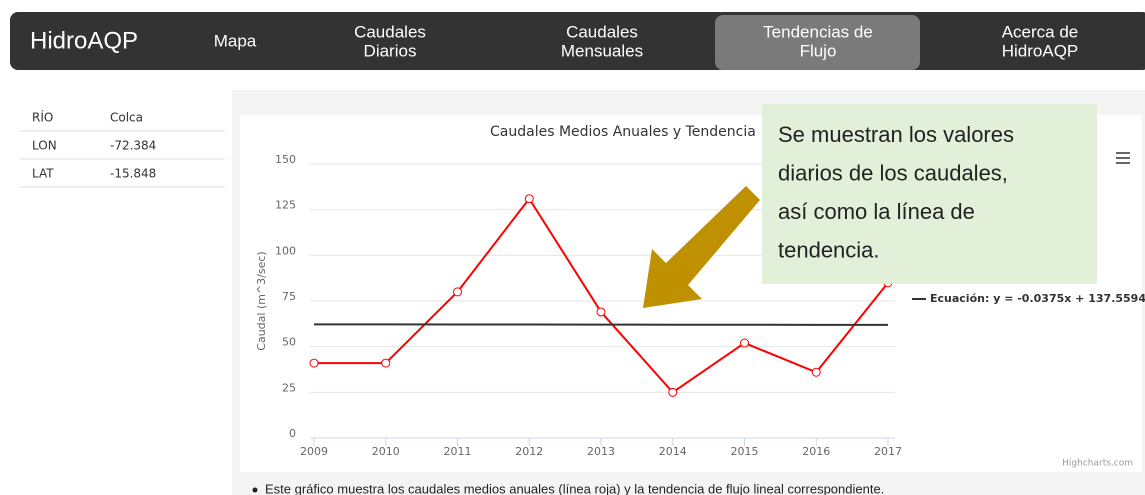 This screenshot has width=1145, height=495. I want to click on y-tick-label: 0, so click(292, 433).